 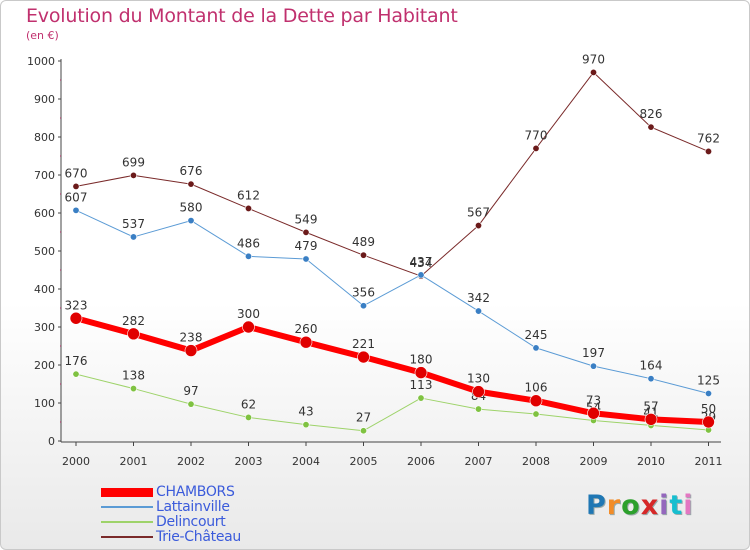 What do you see at coordinates (708, 381) in the screenshot?
I see `data-label-lattainville: 125` at bounding box center [708, 381].